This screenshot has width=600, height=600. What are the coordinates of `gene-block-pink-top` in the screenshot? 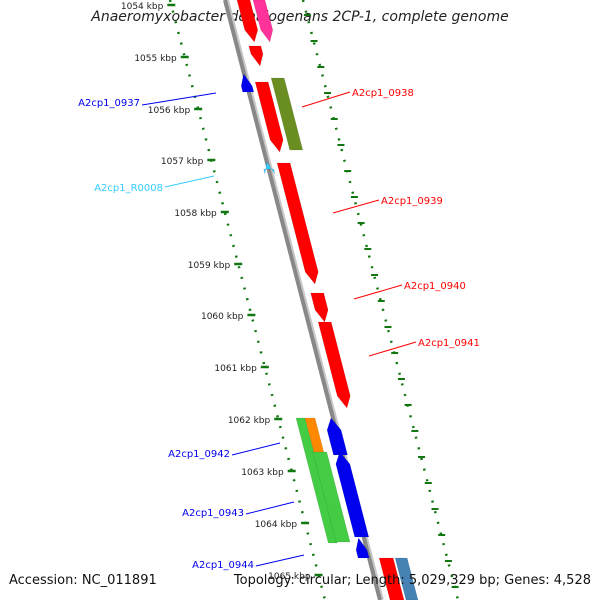 It's located at (263, 21).